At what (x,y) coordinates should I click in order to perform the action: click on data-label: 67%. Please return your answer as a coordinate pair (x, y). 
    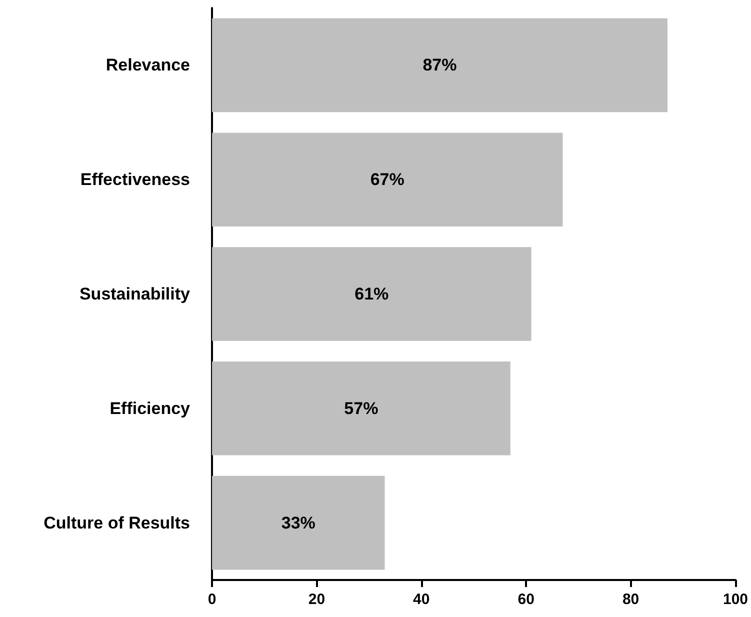
    Looking at the image, I should click on (387, 180).